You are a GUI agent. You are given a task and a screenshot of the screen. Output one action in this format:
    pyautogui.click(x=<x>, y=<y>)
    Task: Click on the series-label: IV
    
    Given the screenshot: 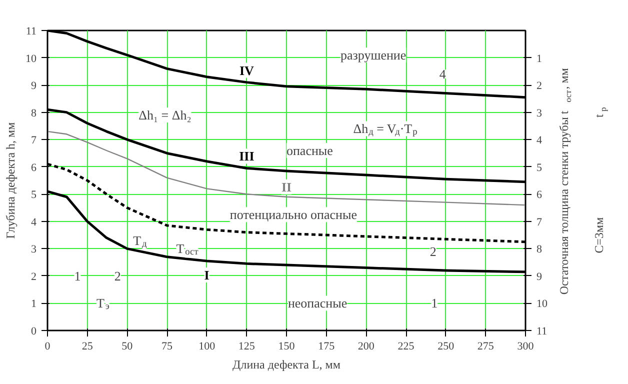 What is the action you would take?
    pyautogui.click(x=246, y=70)
    